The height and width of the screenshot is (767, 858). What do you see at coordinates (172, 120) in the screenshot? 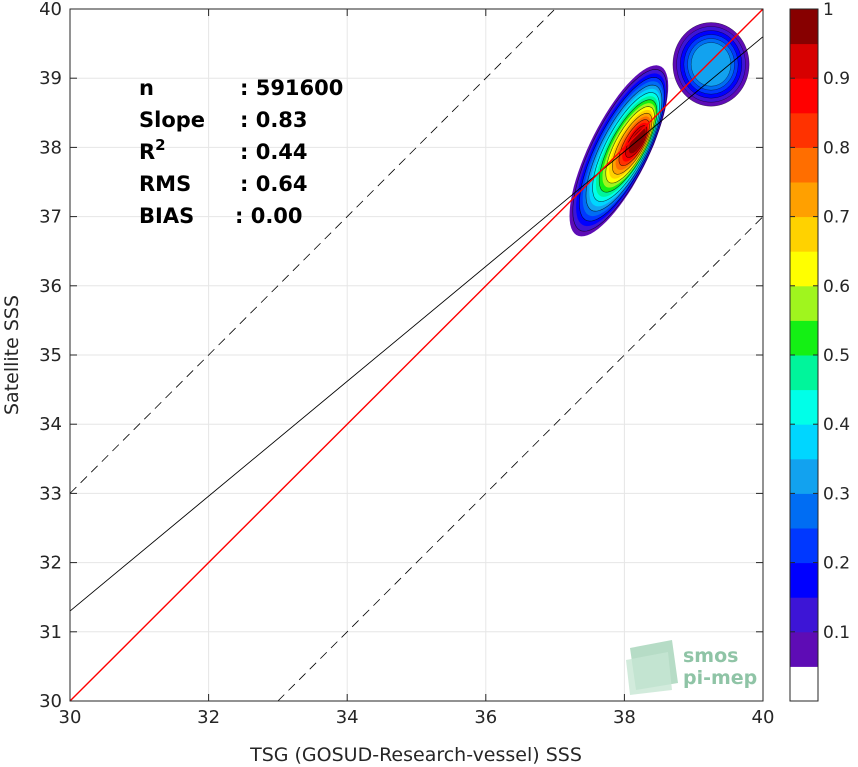
I see `stat-label-1: Slope` at bounding box center [172, 120].